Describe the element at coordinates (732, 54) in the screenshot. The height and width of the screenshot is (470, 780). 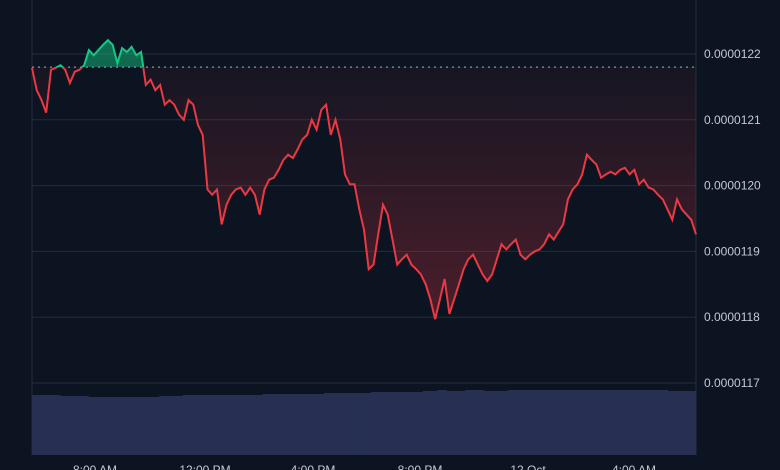
I see `y-tick-label: 0.0000122` at that location.